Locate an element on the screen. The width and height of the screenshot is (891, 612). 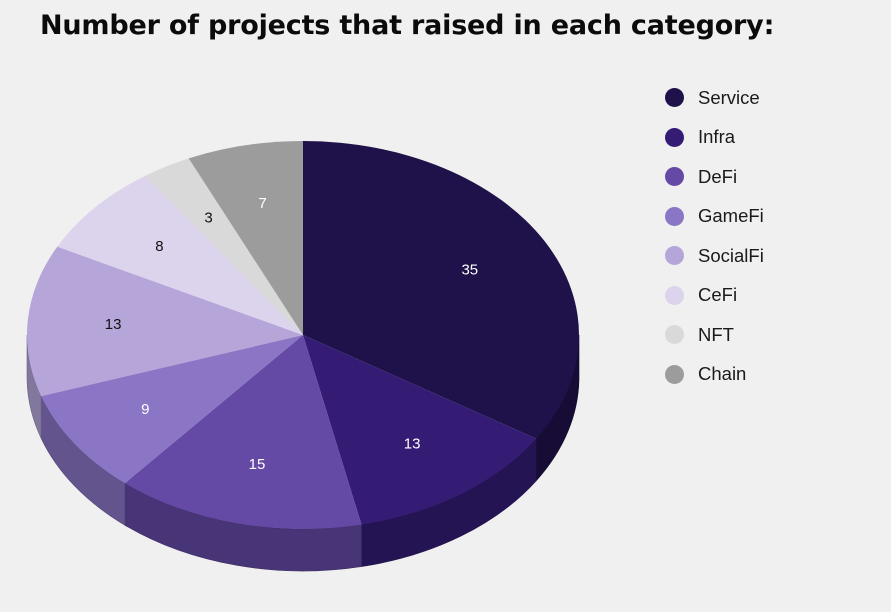
pie-slice-socialfi is located at coordinates (164, 321).